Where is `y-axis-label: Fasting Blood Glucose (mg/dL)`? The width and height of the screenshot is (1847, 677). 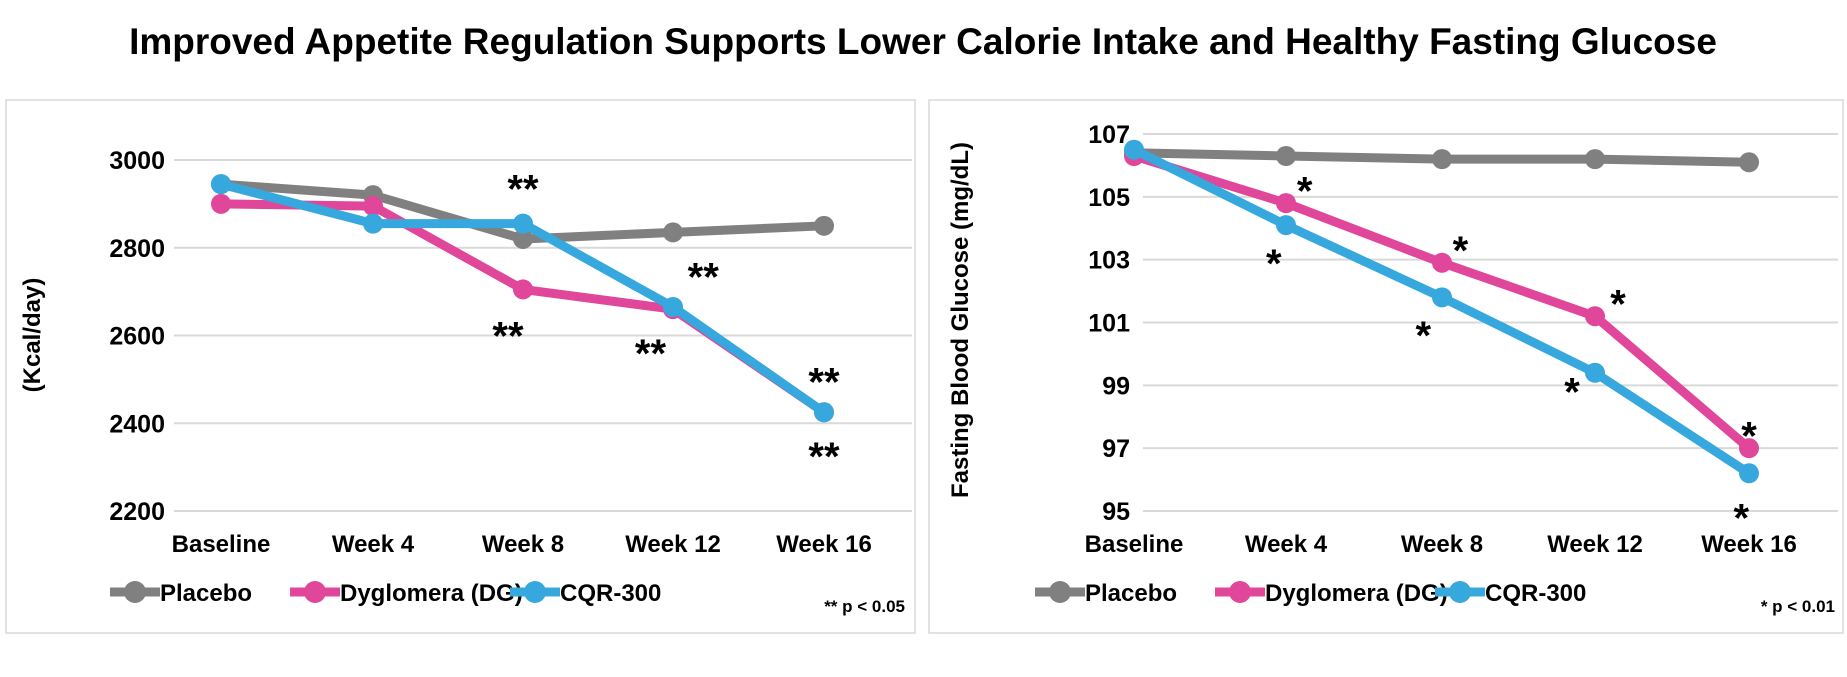 y-axis-label: Fasting Blood Glucose (mg/dL) is located at coordinates (960, 320).